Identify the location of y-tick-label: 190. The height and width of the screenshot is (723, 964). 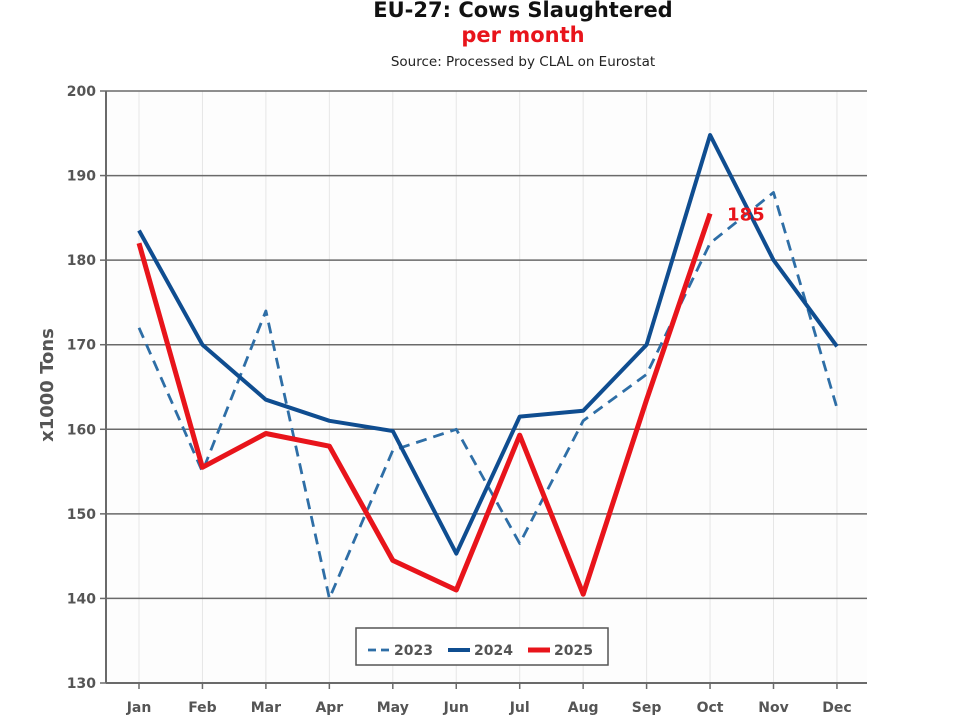
(81, 177).